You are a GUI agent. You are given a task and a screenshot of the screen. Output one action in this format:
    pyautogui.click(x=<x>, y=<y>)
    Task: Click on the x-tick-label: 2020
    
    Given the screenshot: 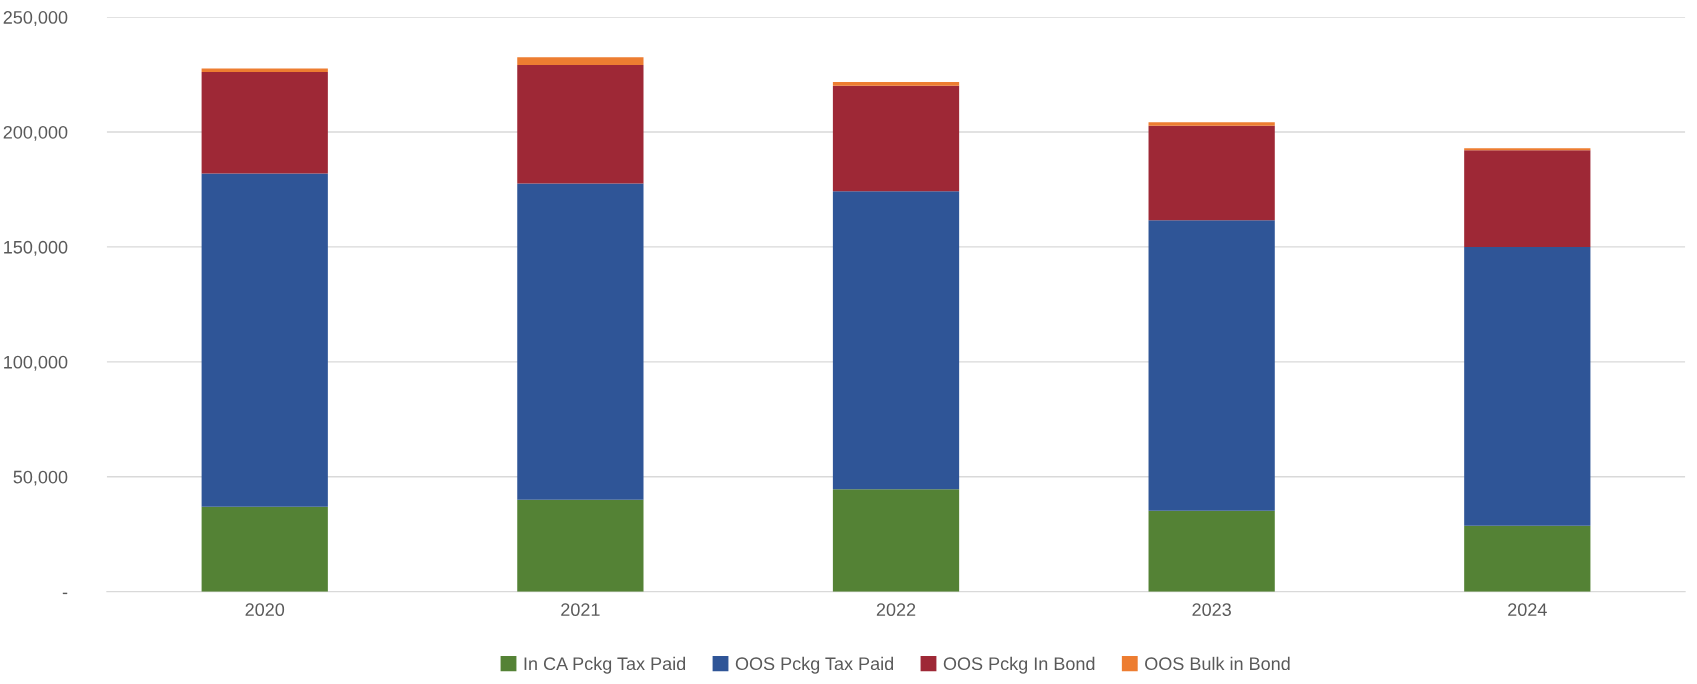 What is the action you would take?
    pyautogui.click(x=265, y=610)
    